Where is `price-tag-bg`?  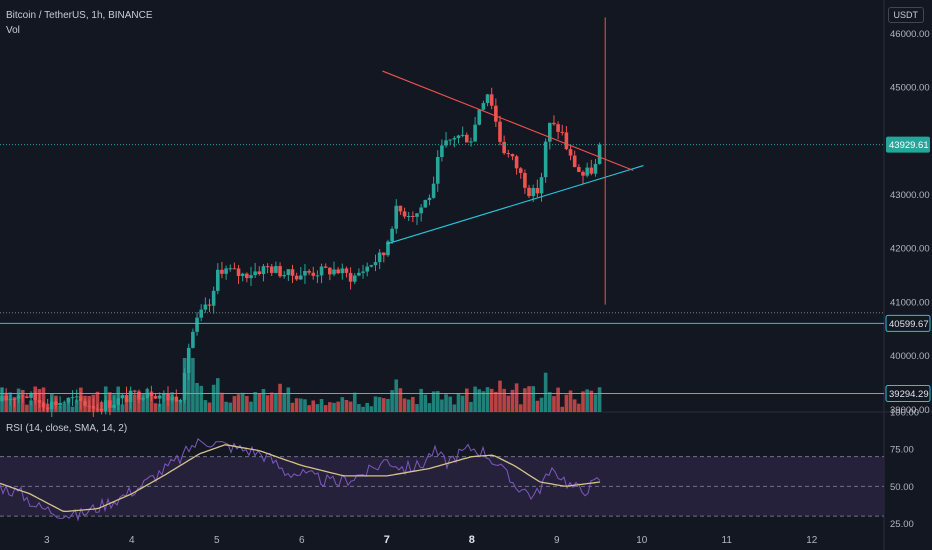
price-tag-bg is located at coordinates (908, 144).